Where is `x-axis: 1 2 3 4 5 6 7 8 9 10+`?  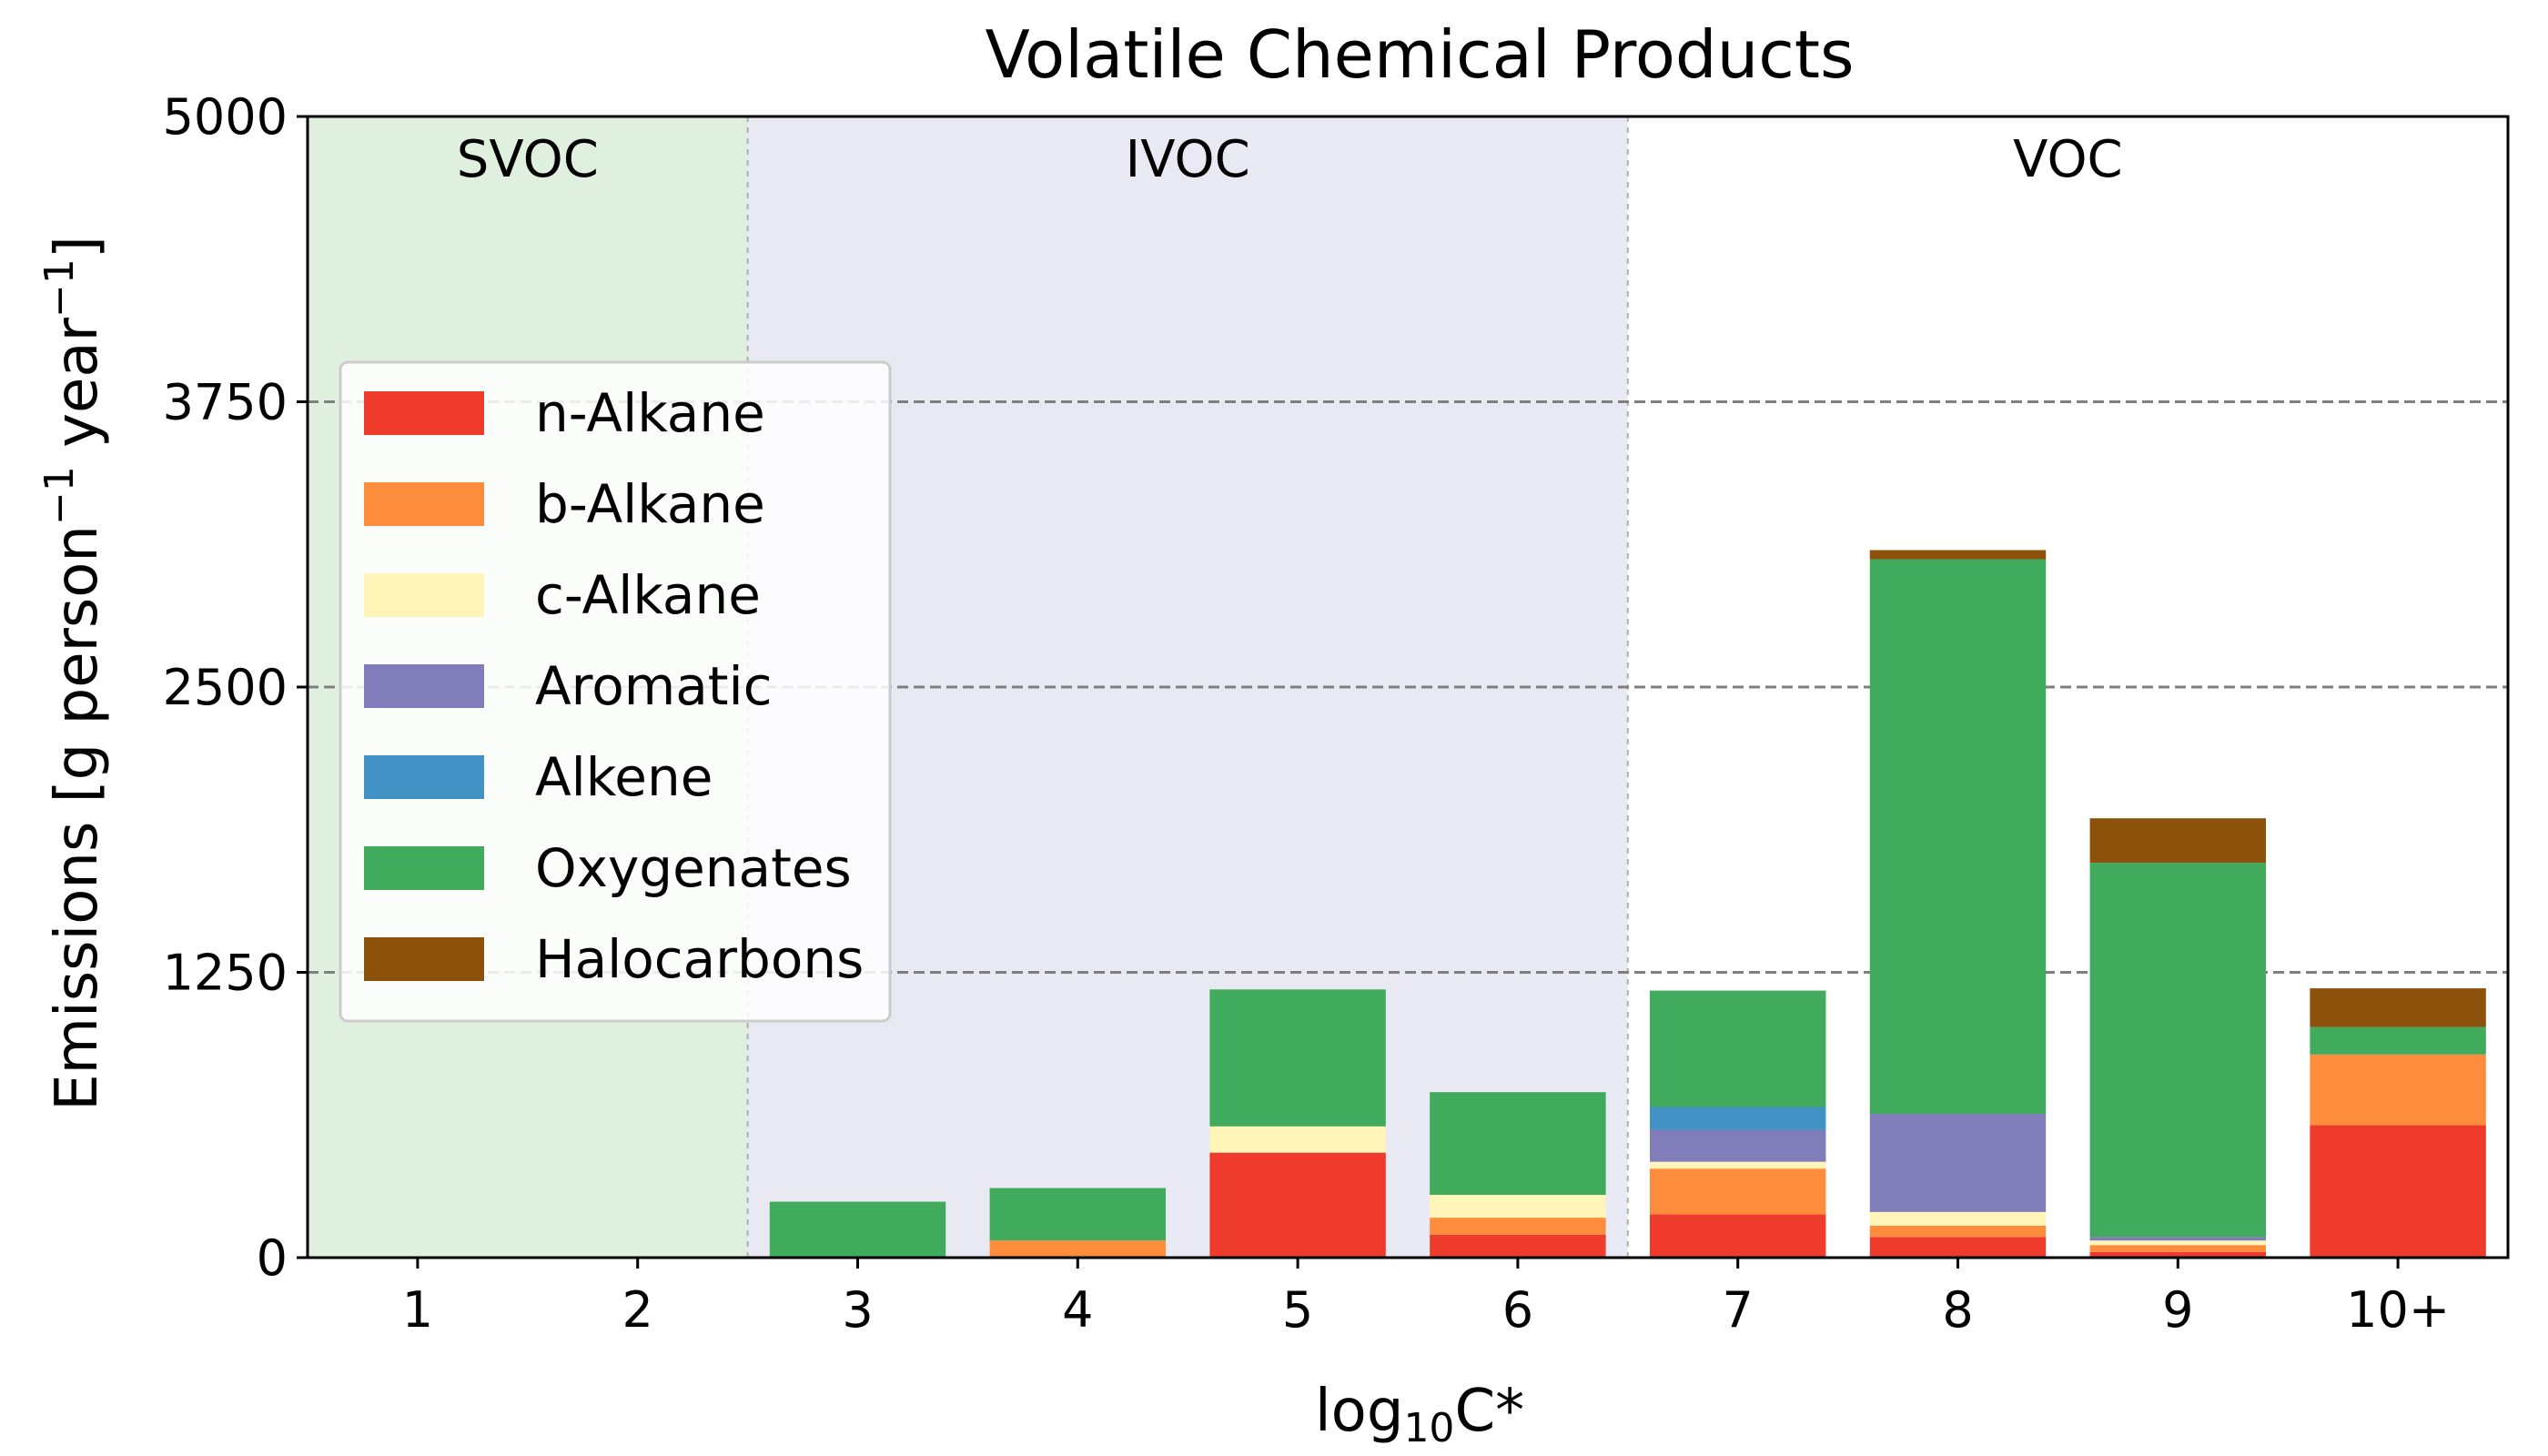
x-axis: 1 2 3 4 5 6 7 8 9 10+ is located at coordinates (1426, 1299).